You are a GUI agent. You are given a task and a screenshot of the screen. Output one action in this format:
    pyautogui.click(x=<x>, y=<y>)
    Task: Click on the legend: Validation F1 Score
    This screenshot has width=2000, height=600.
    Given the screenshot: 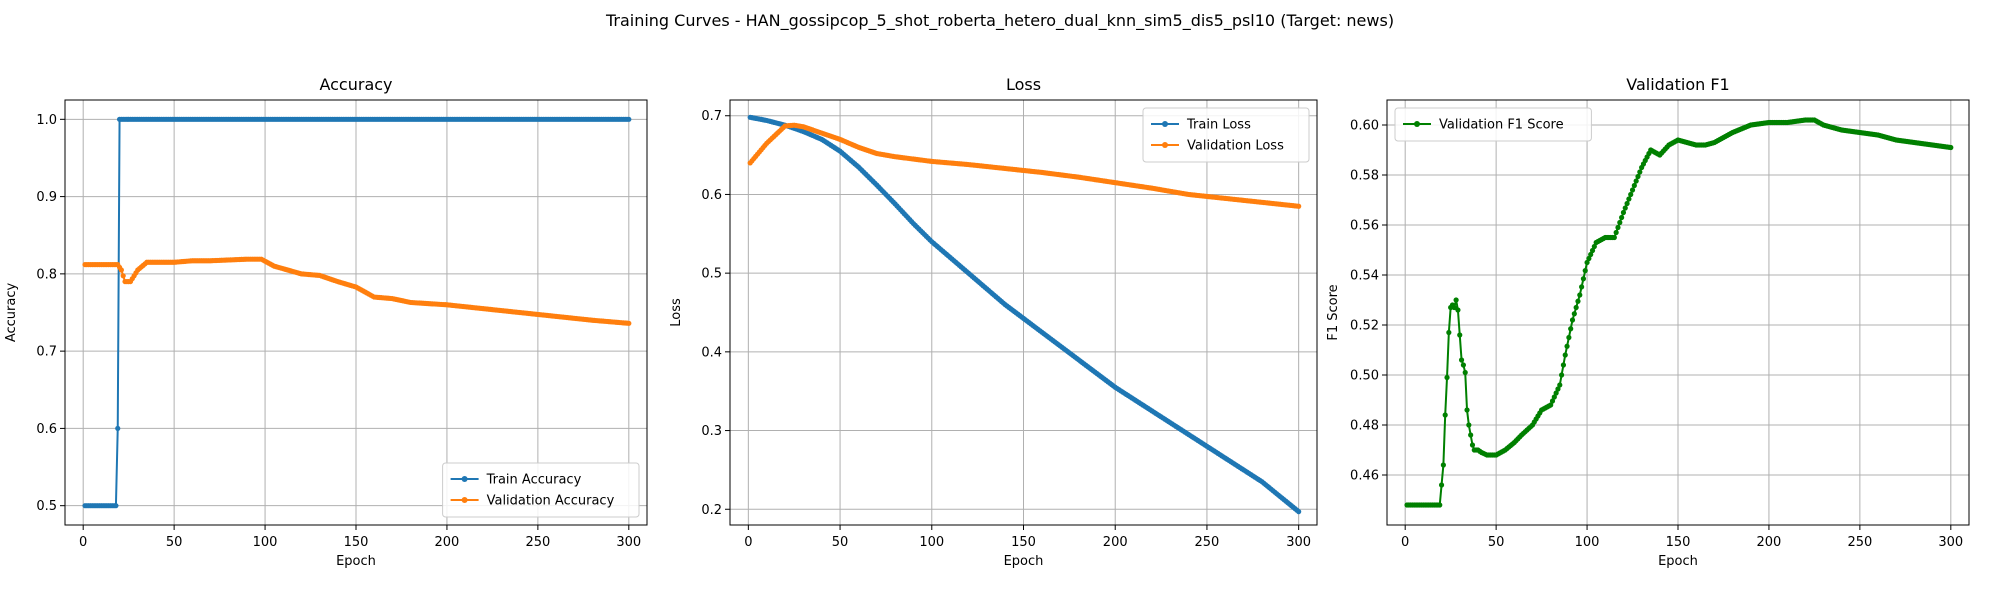 What is the action you would take?
    pyautogui.click(x=1493, y=124)
    